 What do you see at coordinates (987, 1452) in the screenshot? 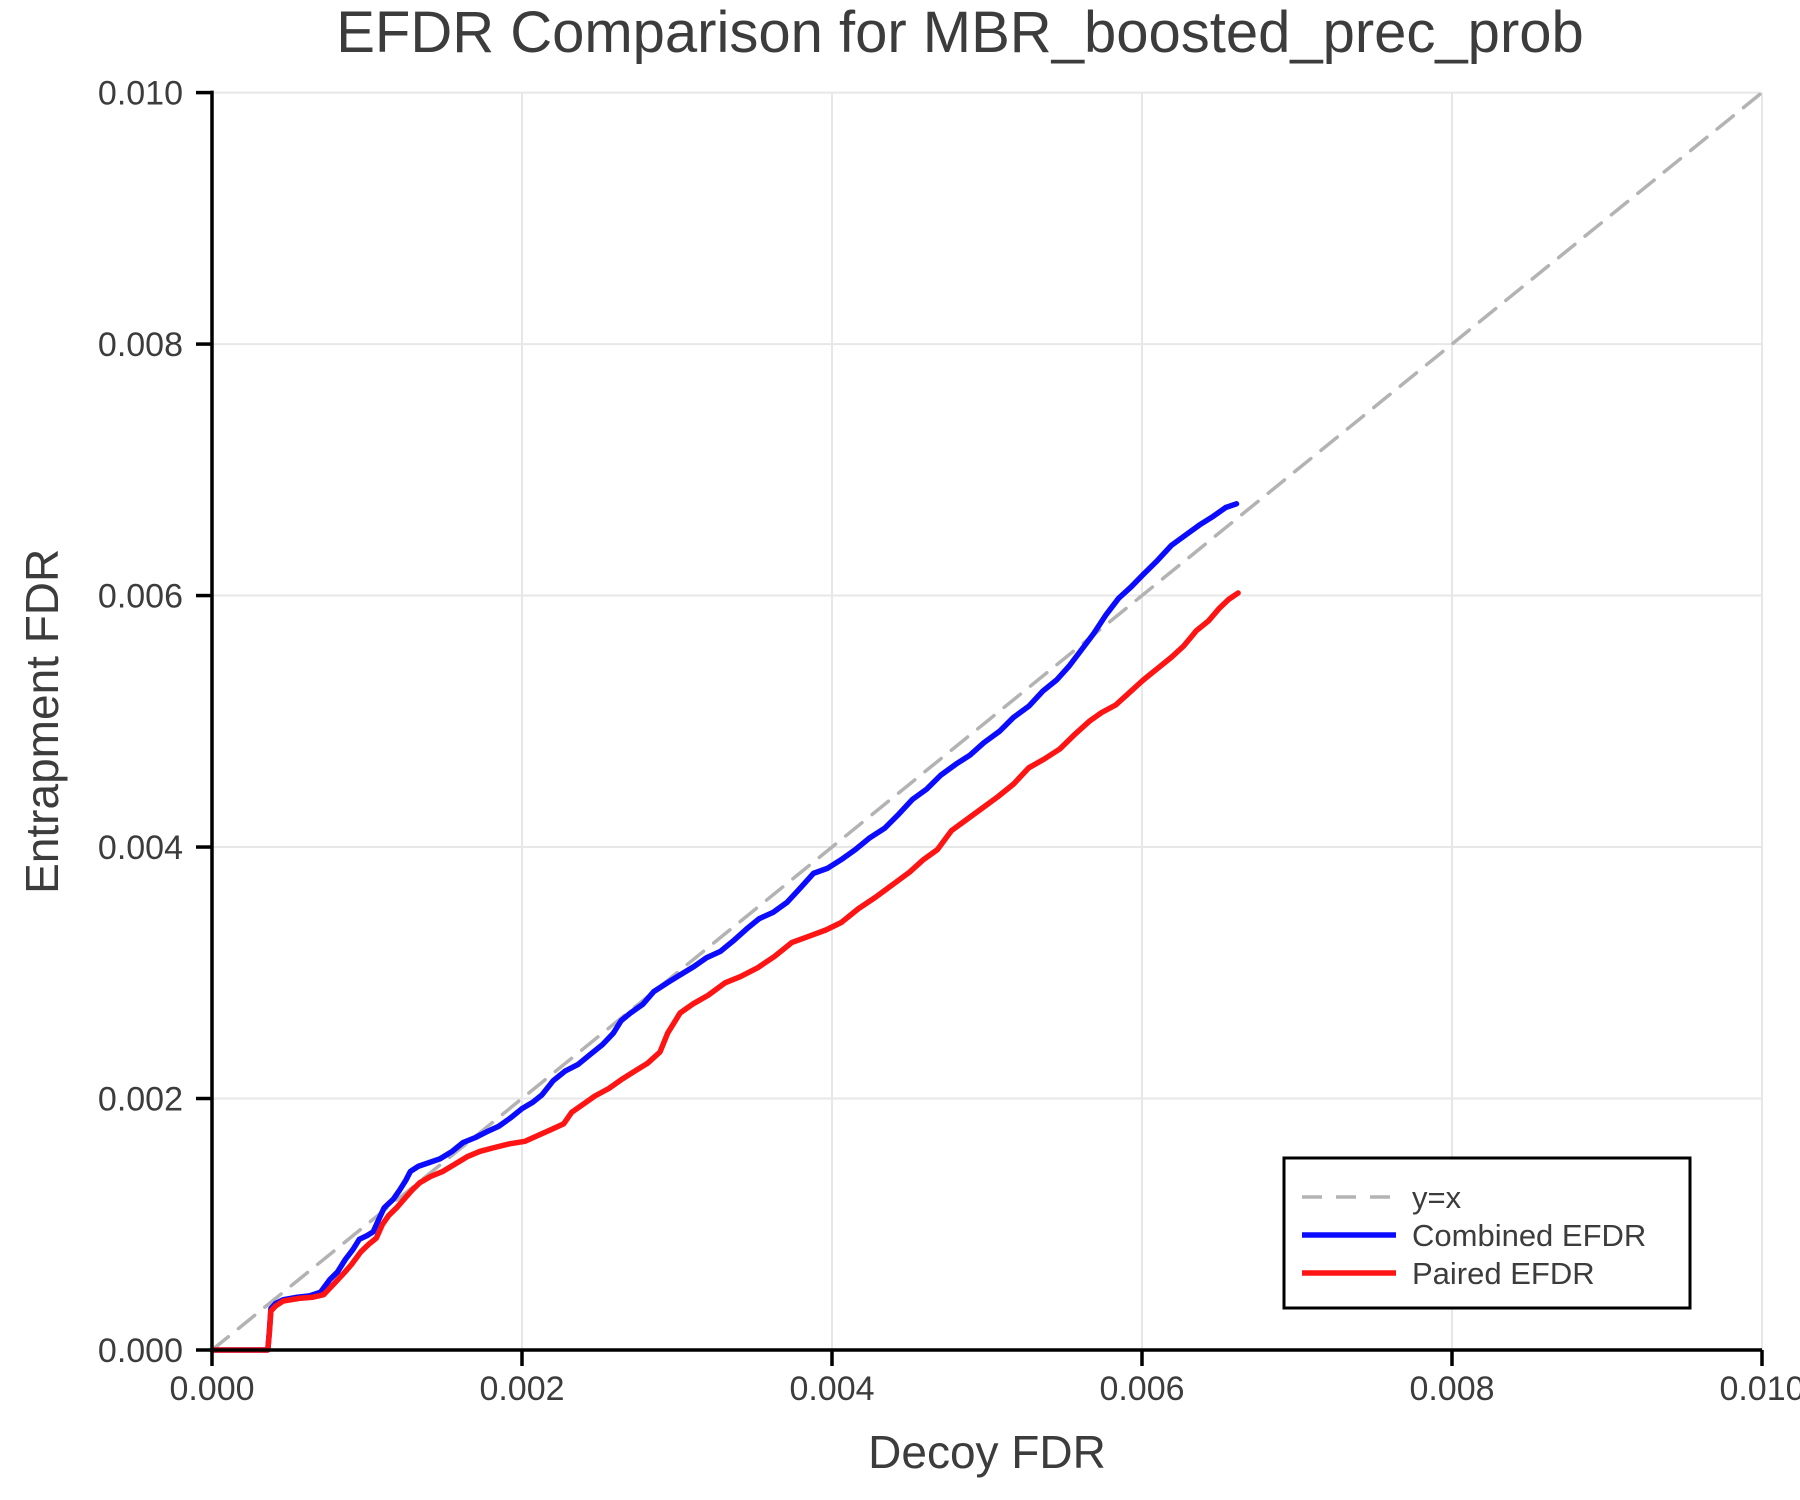
I see `x-axis-label: Decoy FDR` at bounding box center [987, 1452].